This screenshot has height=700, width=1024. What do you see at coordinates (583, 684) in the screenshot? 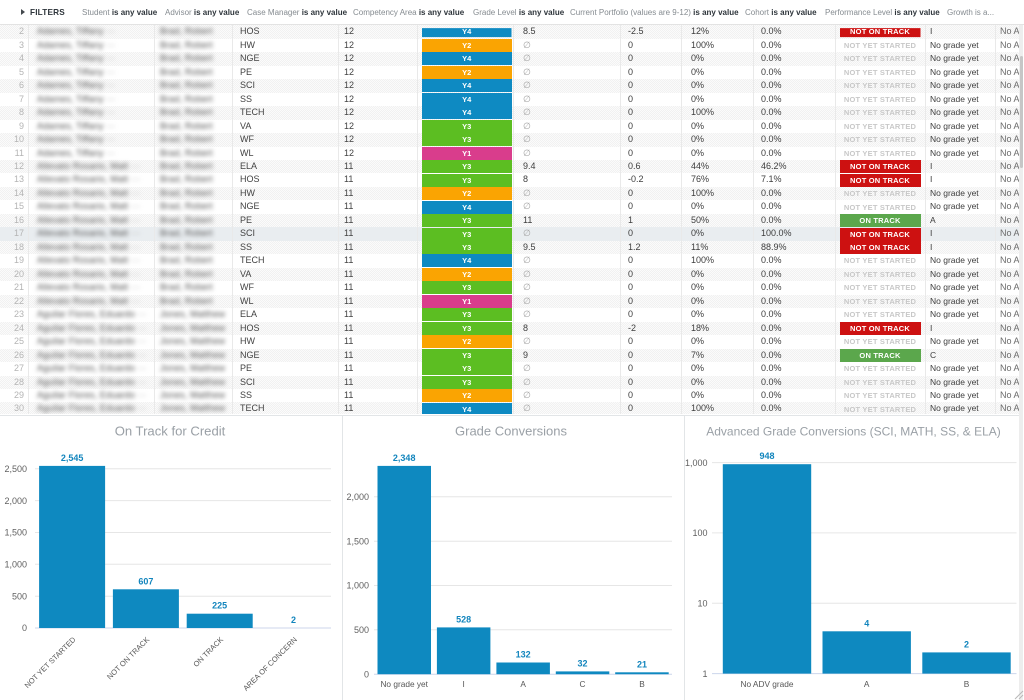
I see `svg-text: C` at bounding box center [583, 684].